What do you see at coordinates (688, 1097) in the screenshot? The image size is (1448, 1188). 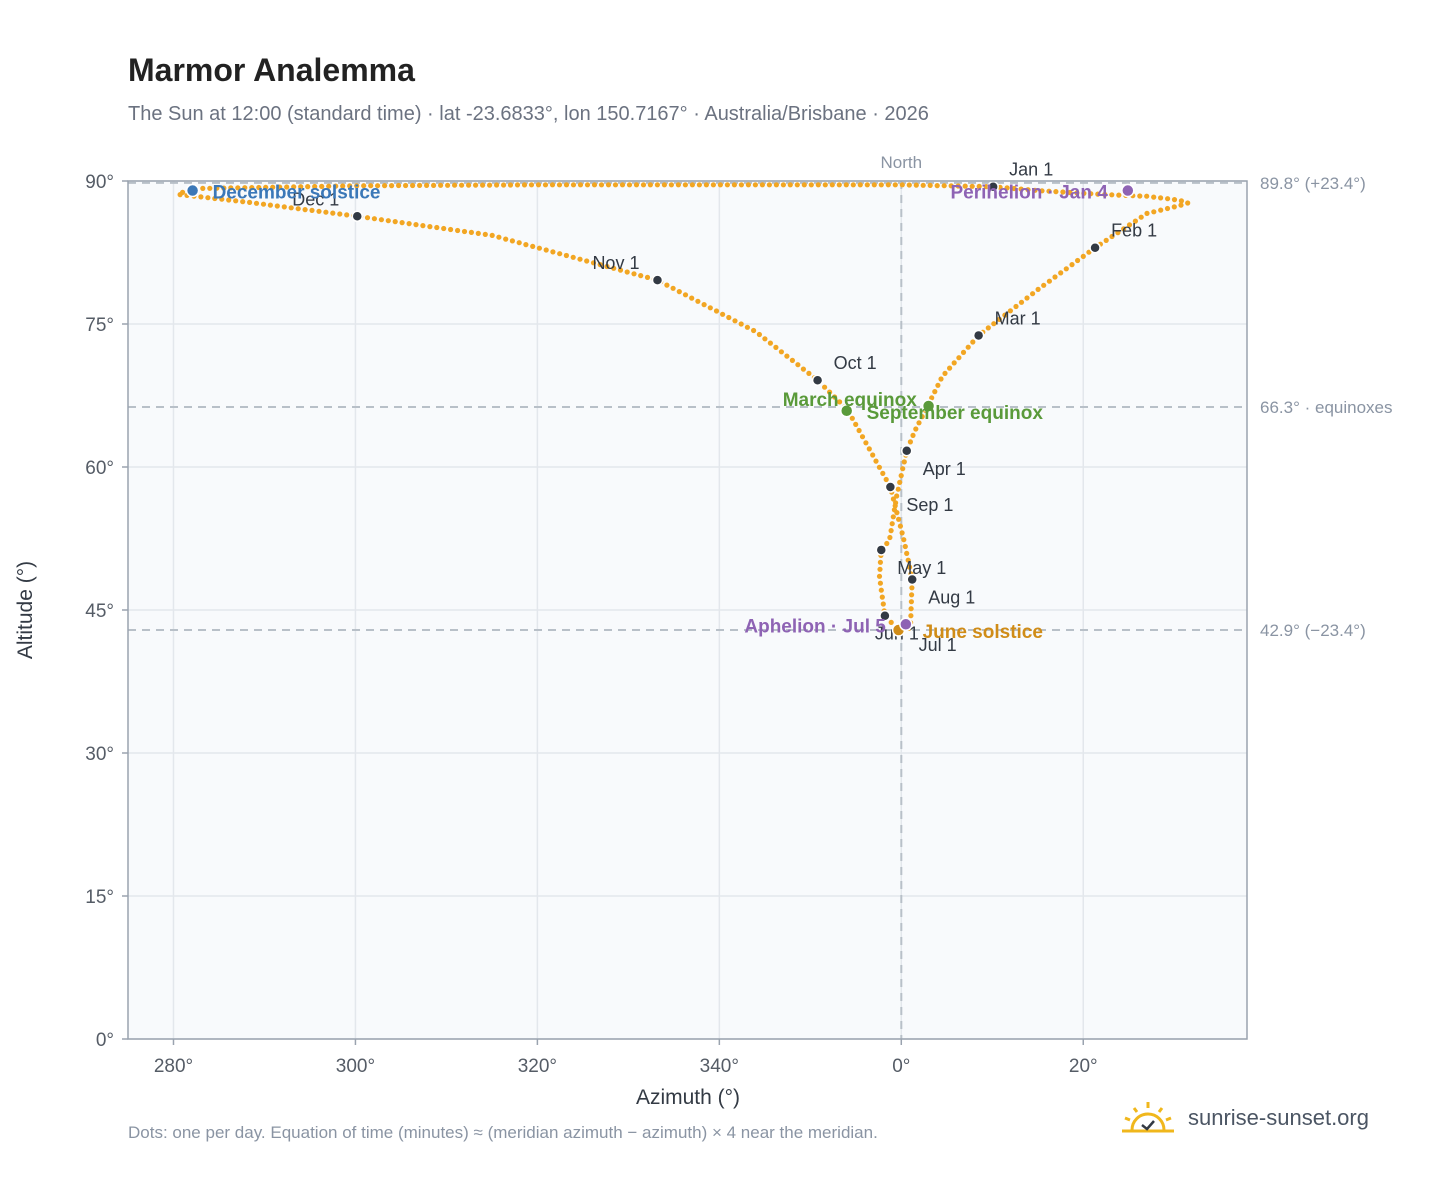 I see `x-axis-label: Azimuth (°)` at bounding box center [688, 1097].